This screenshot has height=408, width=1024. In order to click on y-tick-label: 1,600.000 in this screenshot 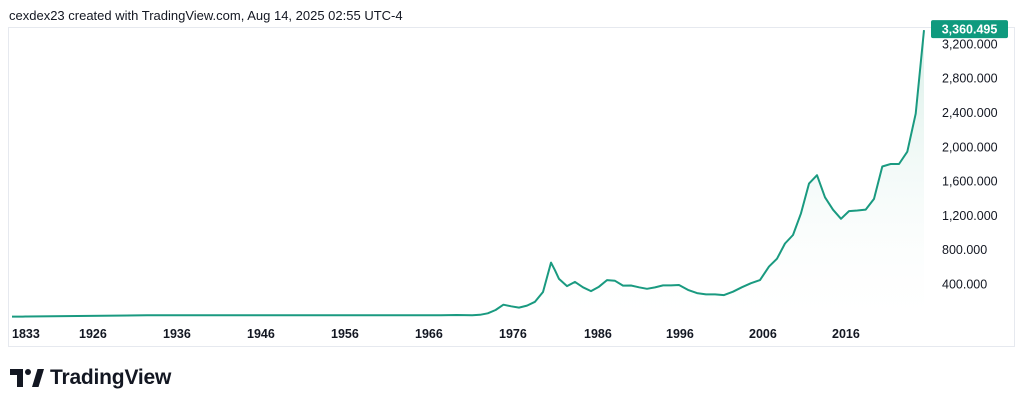, I will do `click(970, 182)`.